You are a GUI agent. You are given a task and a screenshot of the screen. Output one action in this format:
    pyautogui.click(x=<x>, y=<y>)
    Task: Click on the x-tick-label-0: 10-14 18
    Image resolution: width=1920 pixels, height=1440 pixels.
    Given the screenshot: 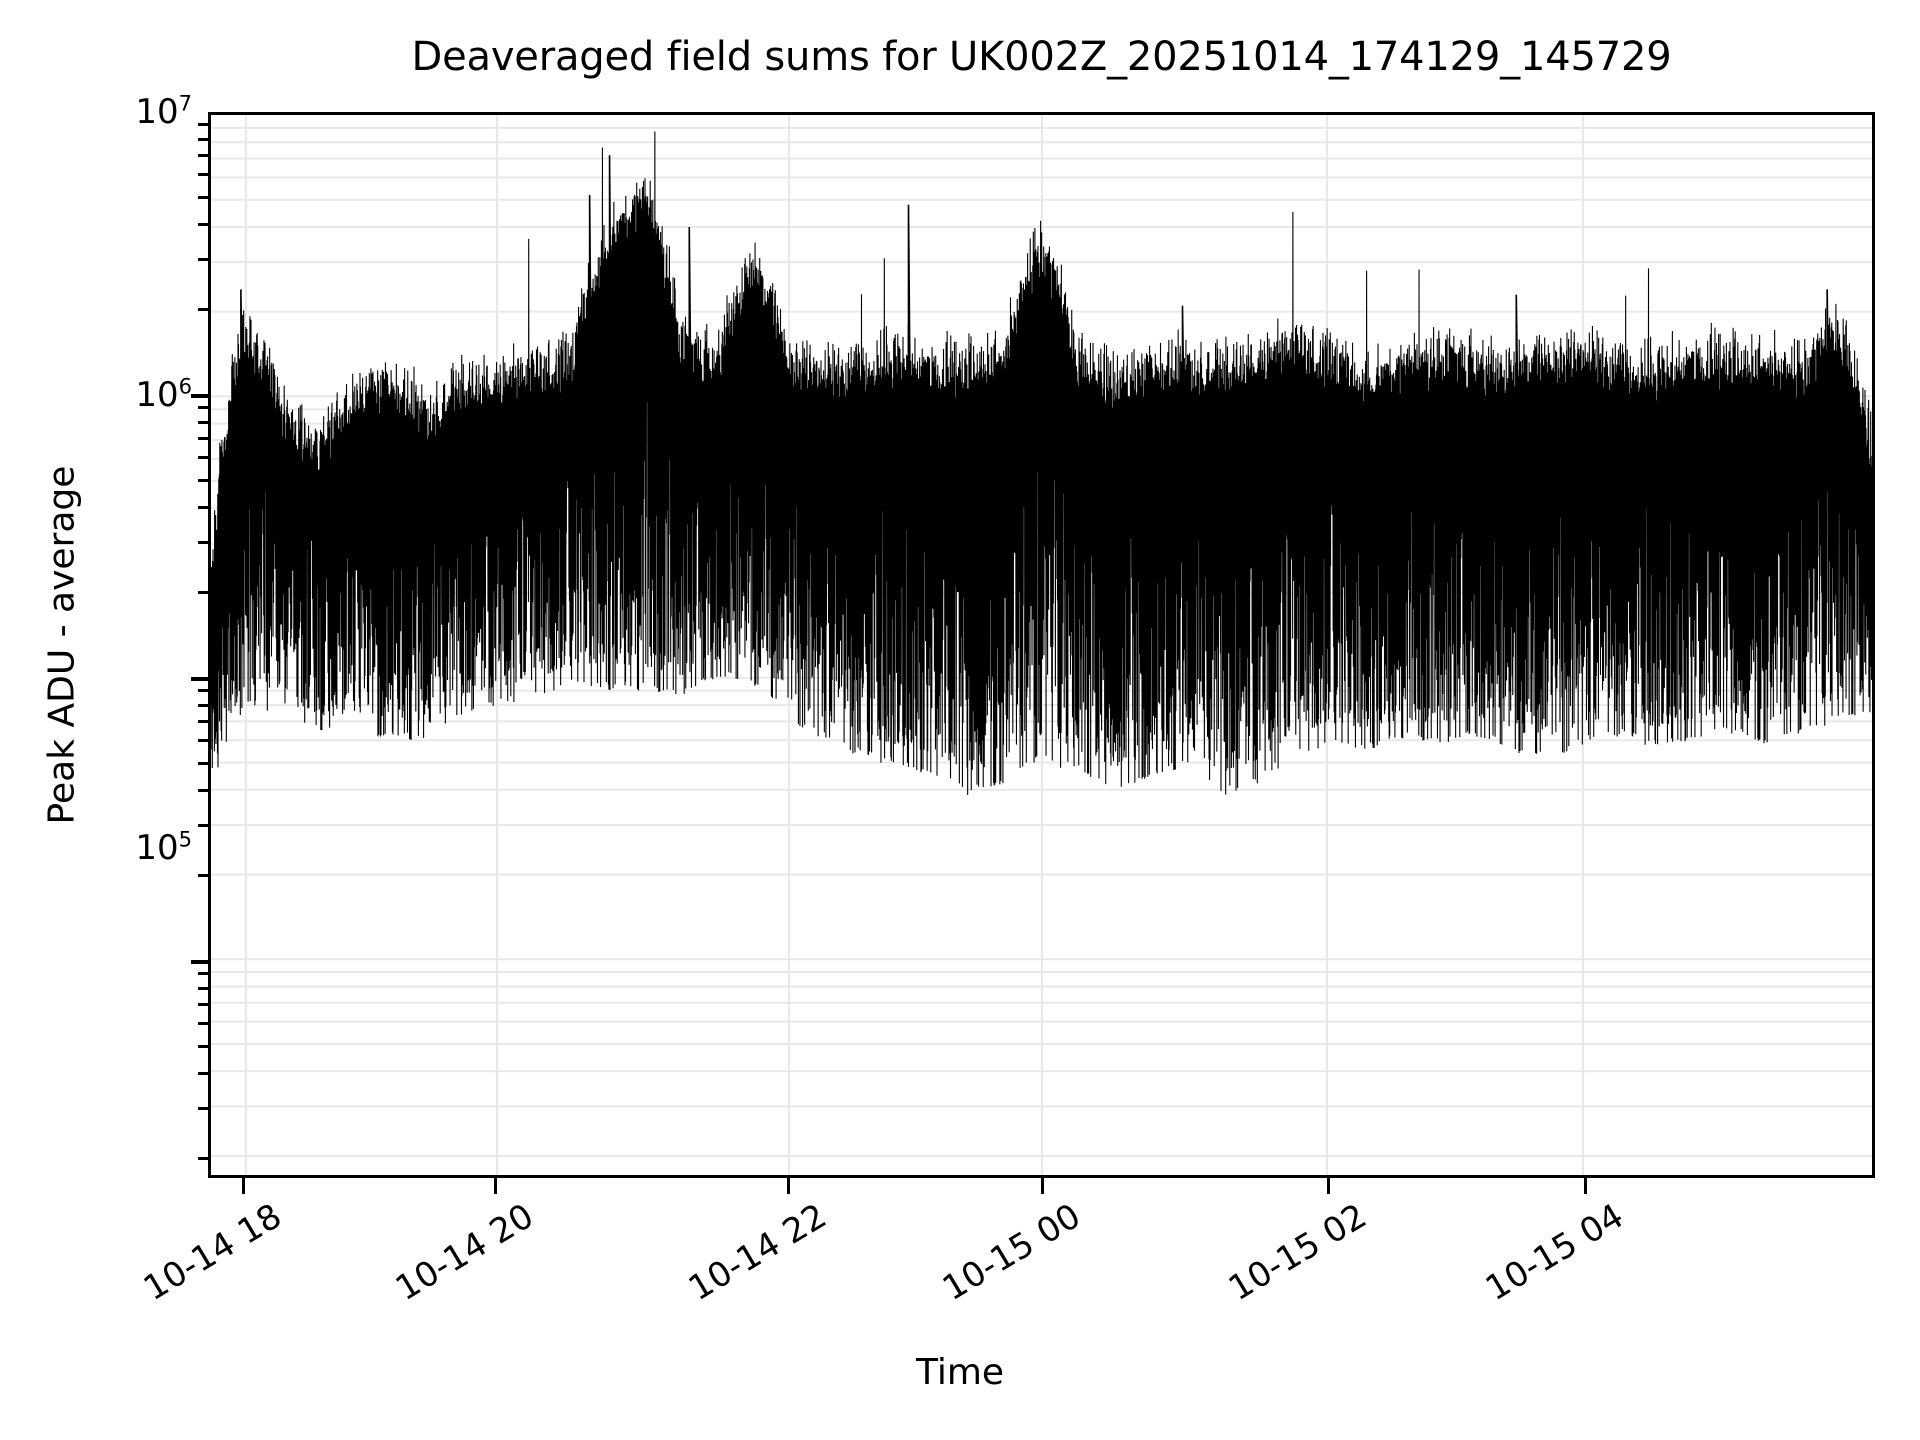 What is the action you would take?
    pyautogui.click(x=212, y=1253)
    